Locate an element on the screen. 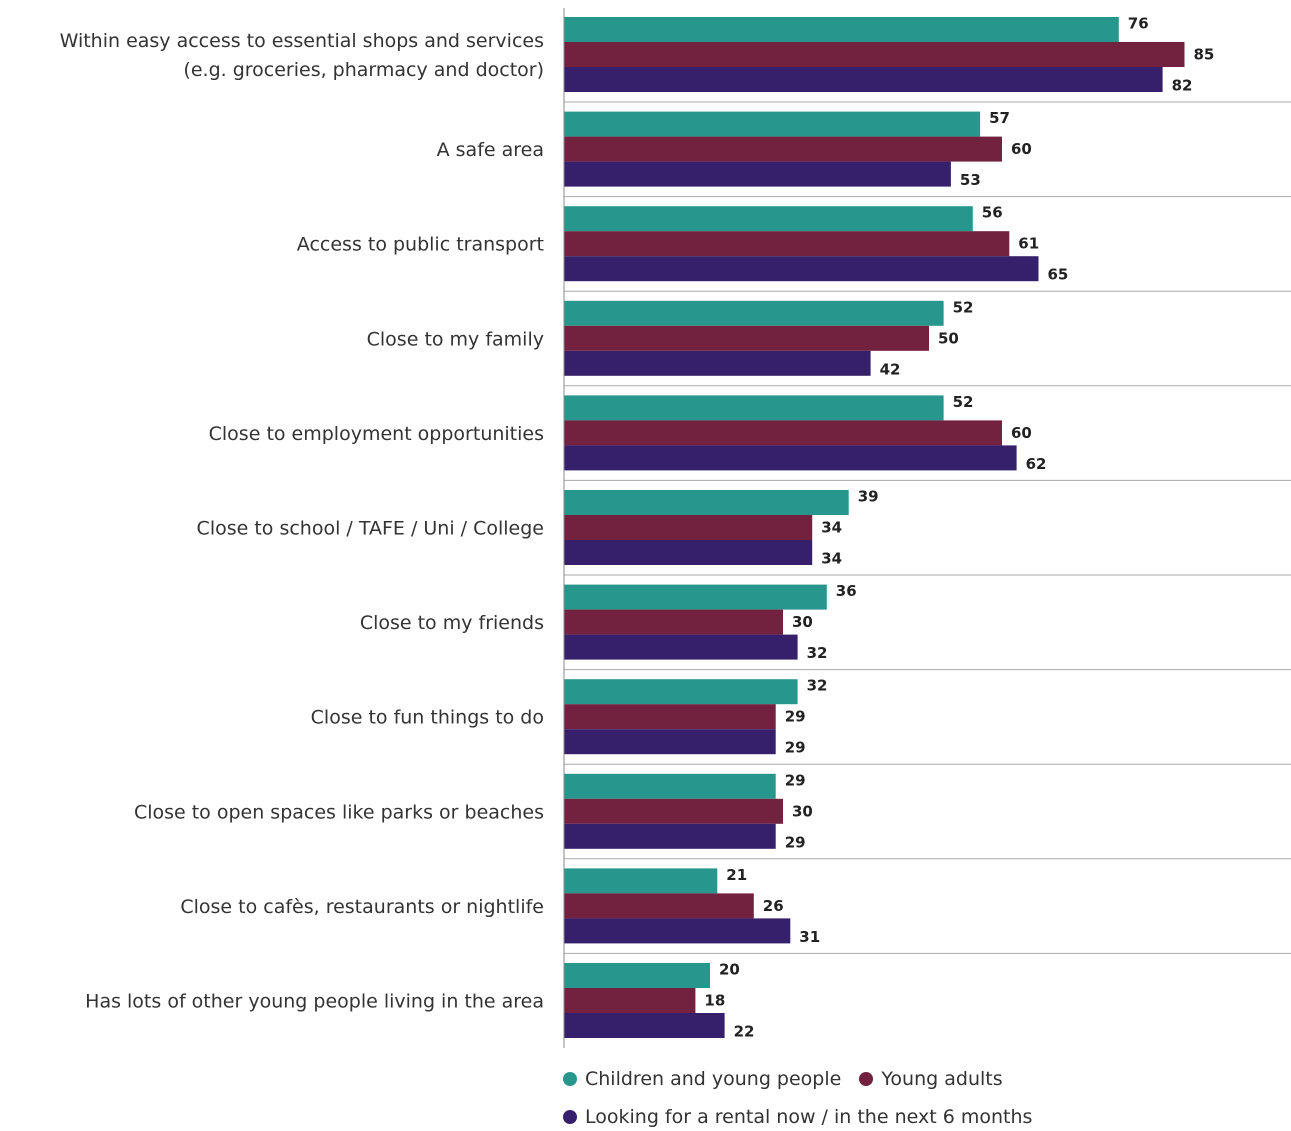 This screenshot has height=1131, width=1291. value-label: 61 is located at coordinates (1028, 244).